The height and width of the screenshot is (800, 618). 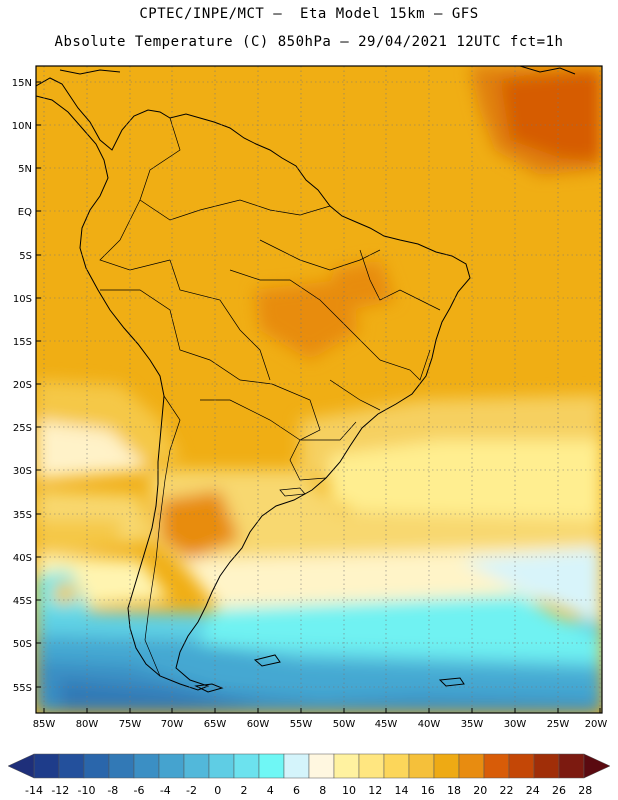 I want to click on lat-label: 45S, so click(x=22, y=601).